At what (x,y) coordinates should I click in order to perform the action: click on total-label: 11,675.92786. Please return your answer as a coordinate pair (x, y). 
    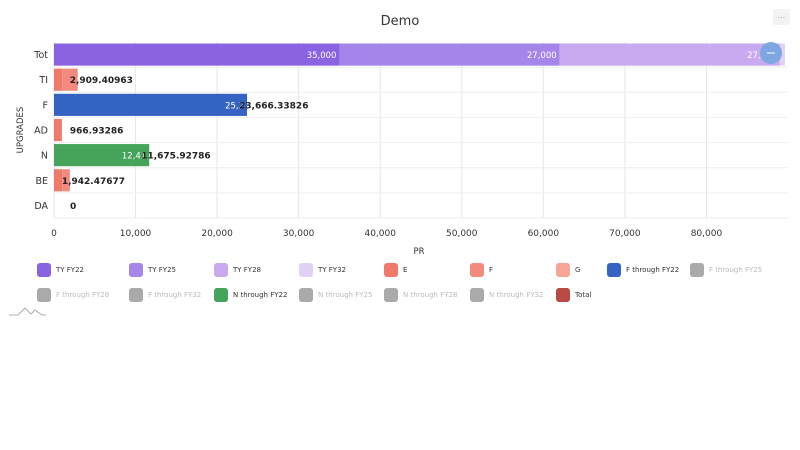
    Looking at the image, I should click on (175, 157).